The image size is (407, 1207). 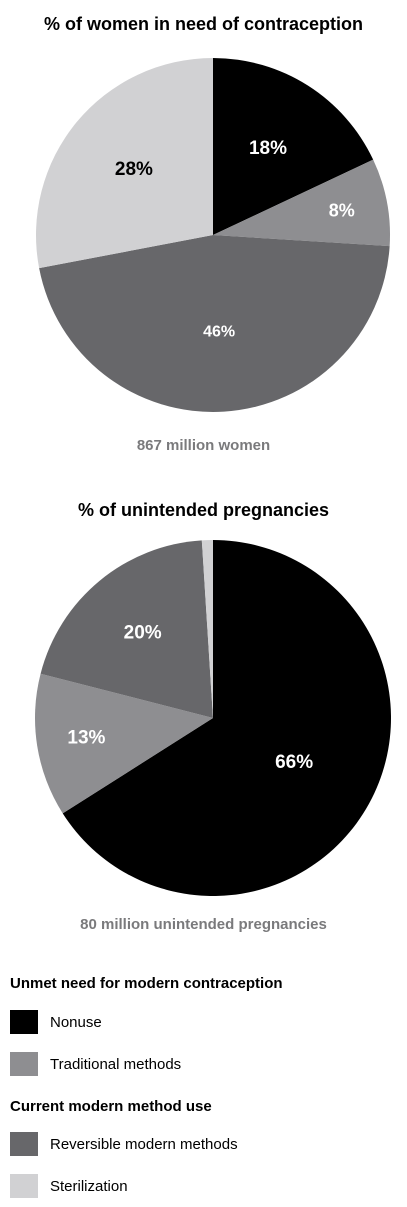 What do you see at coordinates (123, 743) in the screenshot?
I see `pie2-slice-traditional-methods` at bounding box center [123, 743].